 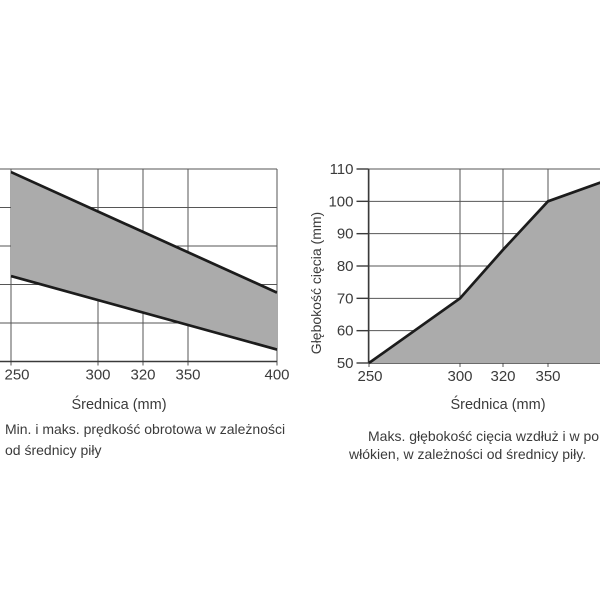 What do you see at coordinates (340, 201) in the screenshot?
I see `svg-text: 100` at bounding box center [340, 201].